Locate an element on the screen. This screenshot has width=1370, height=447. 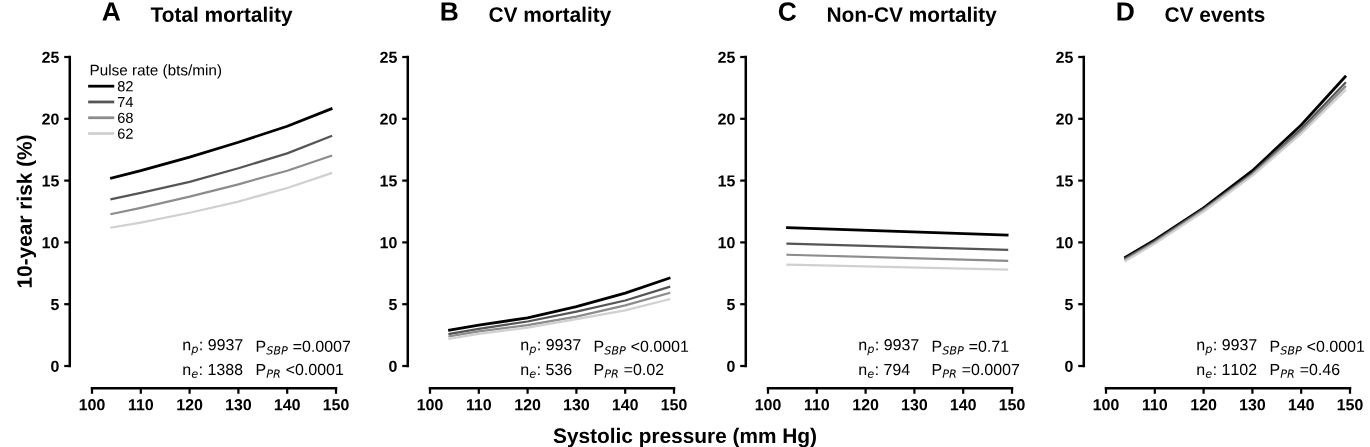
annotation: n$_{e}$: 794 is located at coordinates (884, 370).